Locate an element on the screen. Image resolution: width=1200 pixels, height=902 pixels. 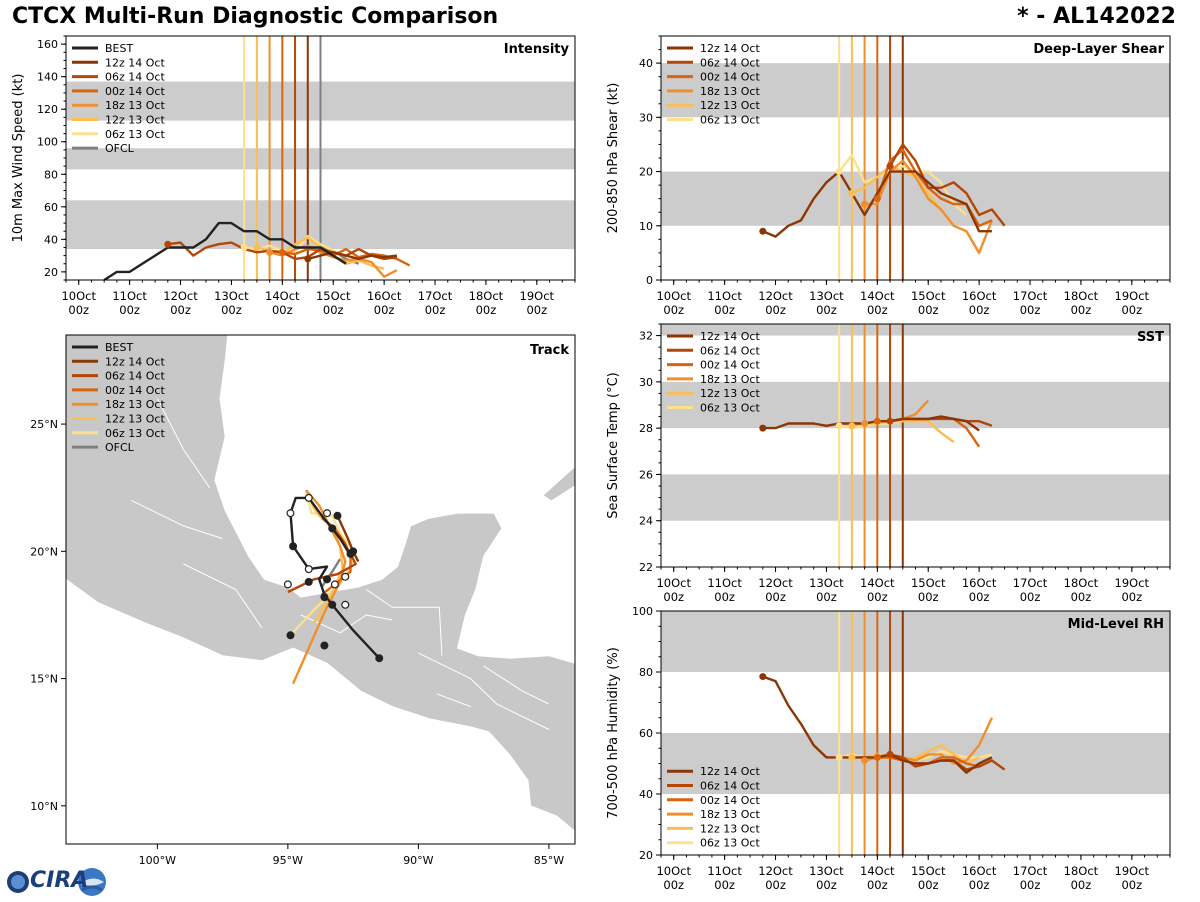
series-line-run_18z13 is located at coordinates (333, 261).